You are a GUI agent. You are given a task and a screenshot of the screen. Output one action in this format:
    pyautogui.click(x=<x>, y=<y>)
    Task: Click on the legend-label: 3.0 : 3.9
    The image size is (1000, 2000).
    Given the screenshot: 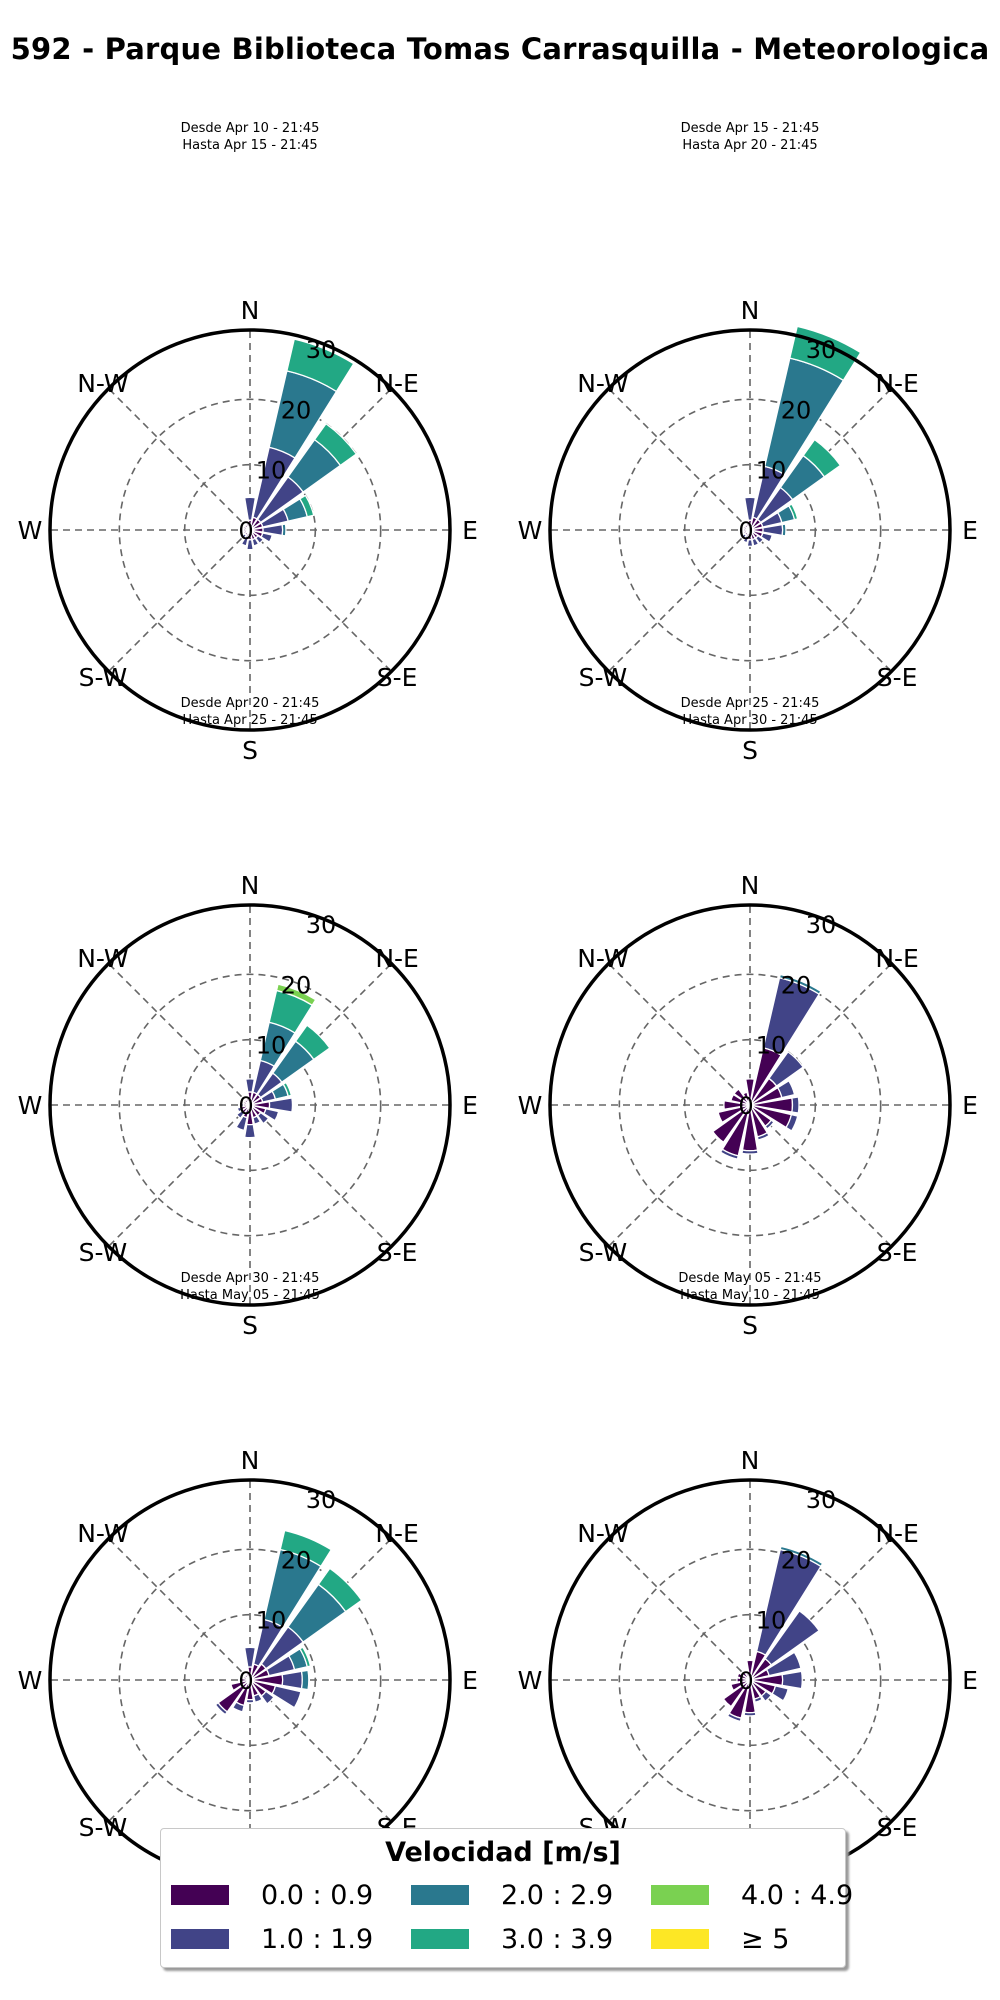 What is the action you would take?
    pyautogui.click(x=557, y=1939)
    